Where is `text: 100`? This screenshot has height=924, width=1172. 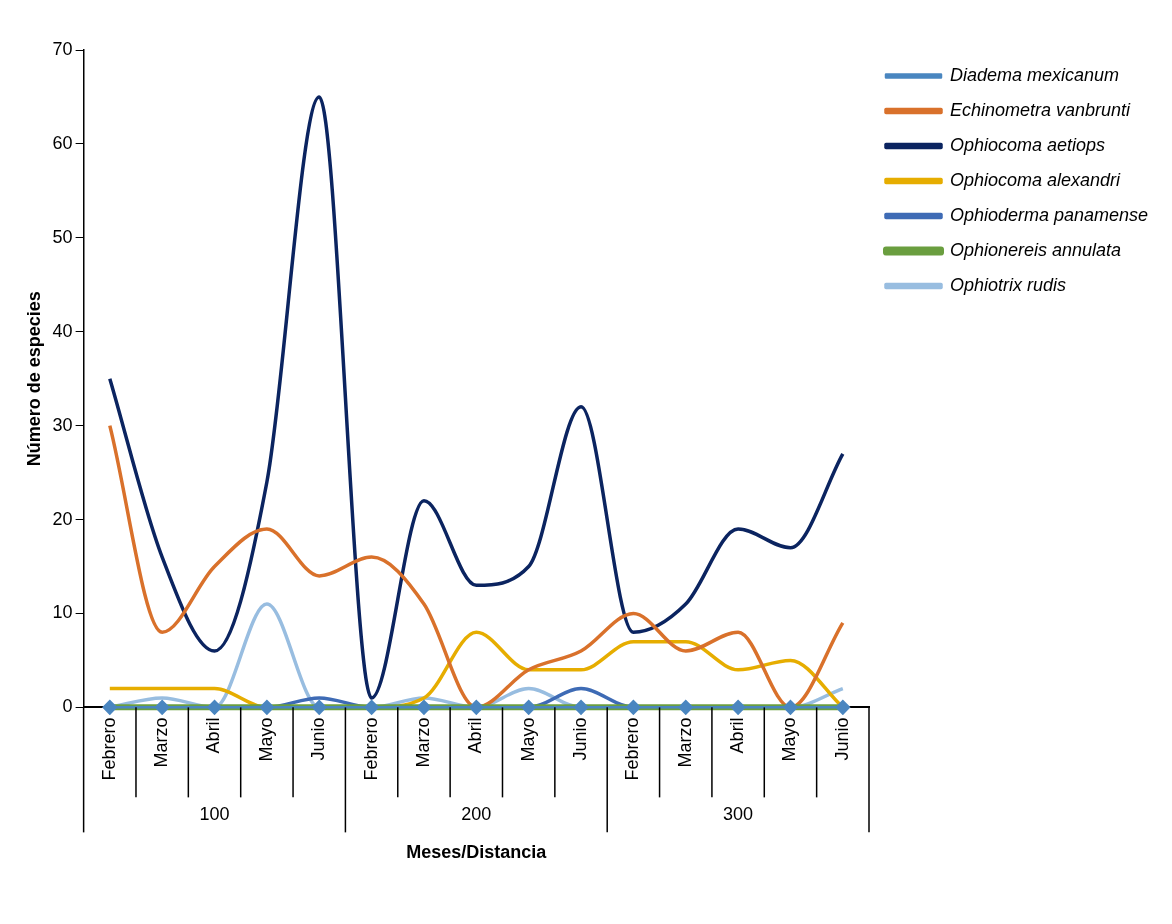 text: 100 is located at coordinates (214, 814).